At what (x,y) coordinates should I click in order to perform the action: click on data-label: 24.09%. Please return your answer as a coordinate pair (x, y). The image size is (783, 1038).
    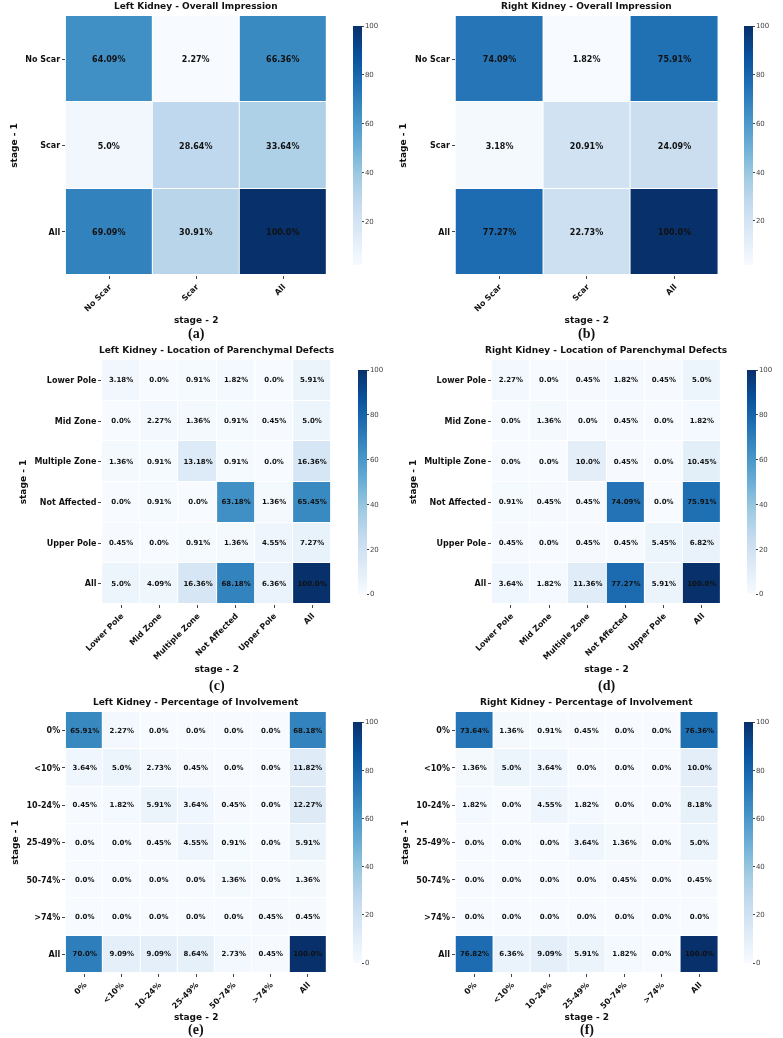
    Looking at the image, I should click on (674, 146).